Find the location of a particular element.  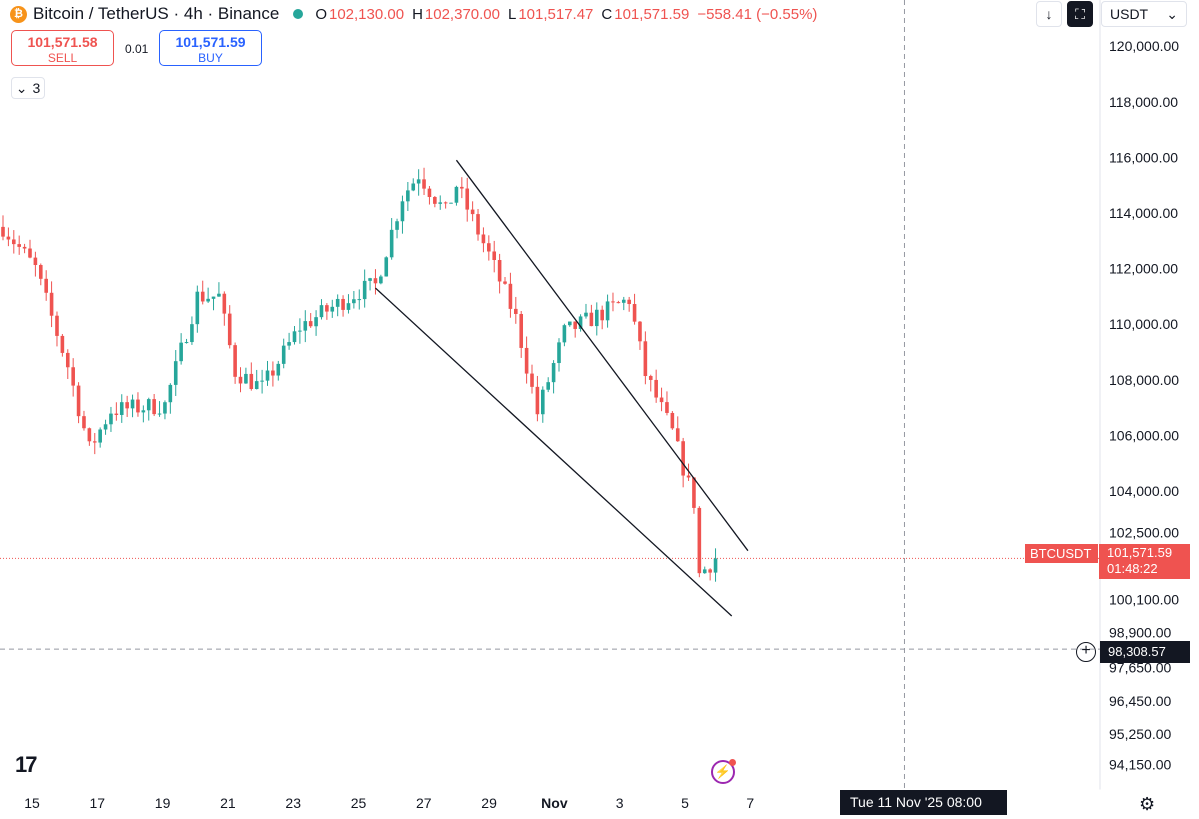

buy-button: 101,571.59 BUY is located at coordinates (210, 48).